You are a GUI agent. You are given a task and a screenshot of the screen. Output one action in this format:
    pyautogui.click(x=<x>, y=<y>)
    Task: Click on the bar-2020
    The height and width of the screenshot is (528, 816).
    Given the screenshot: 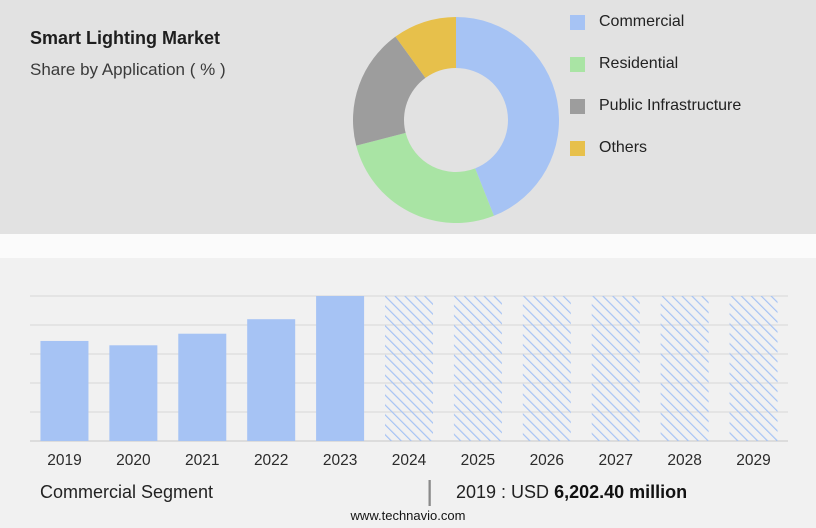 What is the action you would take?
    pyautogui.click(x=133, y=393)
    